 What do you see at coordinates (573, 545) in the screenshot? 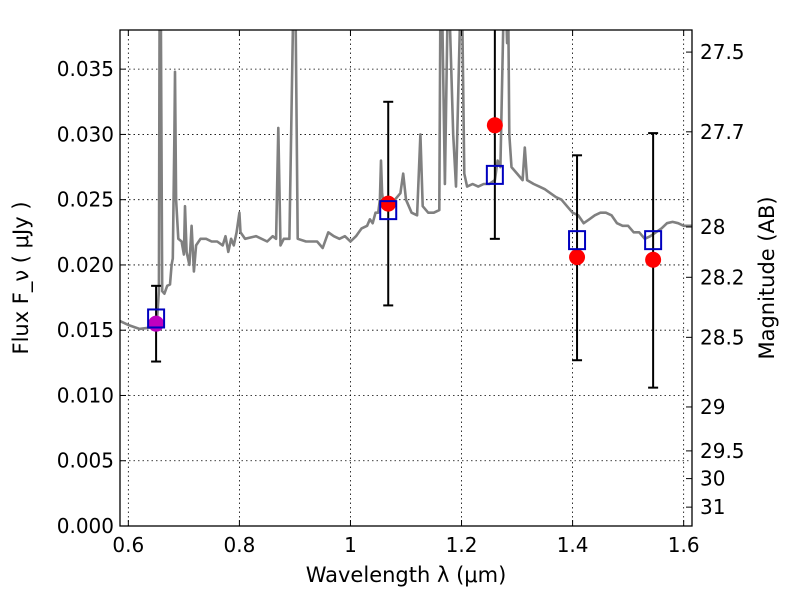
I see `x-tick-label: 1.4` at bounding box center [573, 545].